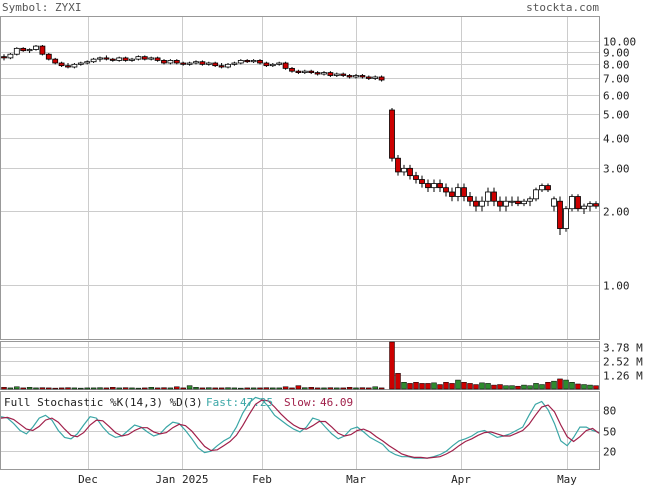 This screenshot has width=655, height=486. Describe the element at coordinates (41, 7) in the screenshot. I see `symbol-label: Symbol: ZYXI` at that location.